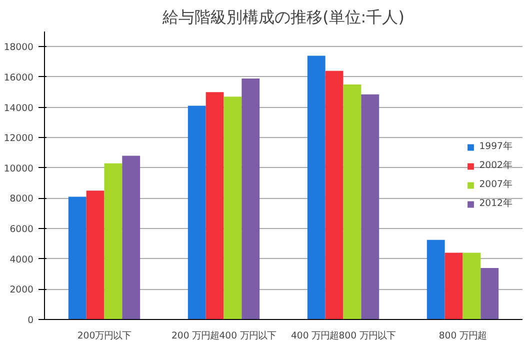 This screenshot has width=526, height=344. Describe the element at coordinates (22, 260) in the screenshot. I see `y-tick-label: 4000` at that location.